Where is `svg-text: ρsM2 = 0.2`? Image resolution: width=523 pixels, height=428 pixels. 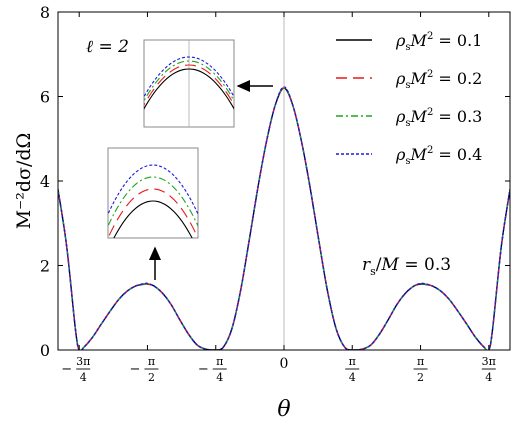
svg-text: ρsM2 = 0.2 is located at coordinates (438, 80).